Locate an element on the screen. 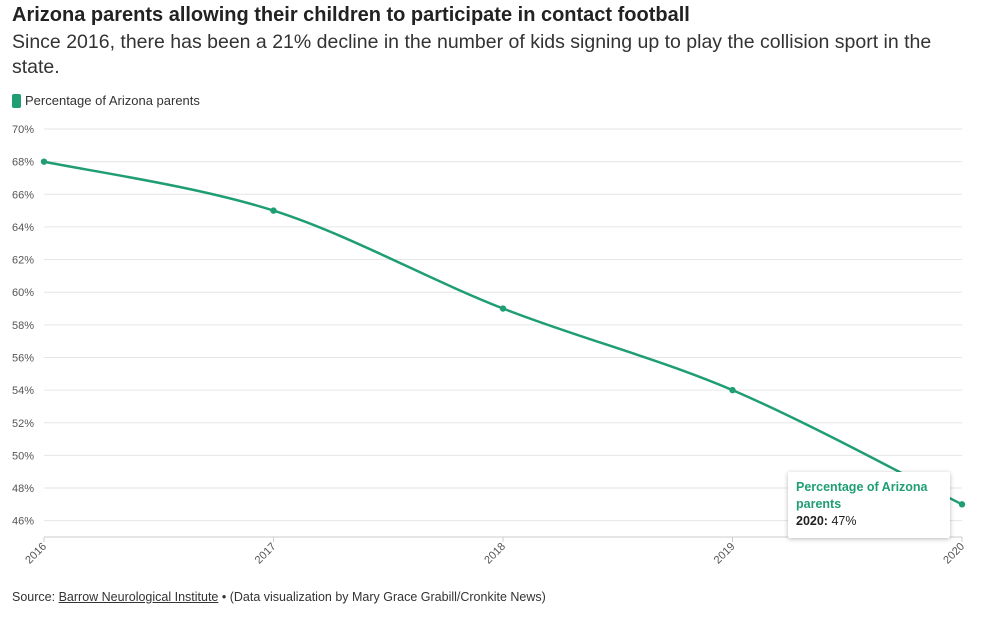 The height and width of the screenshot is (619, 983). data-point-2018 is located at coordinates (503, 308).